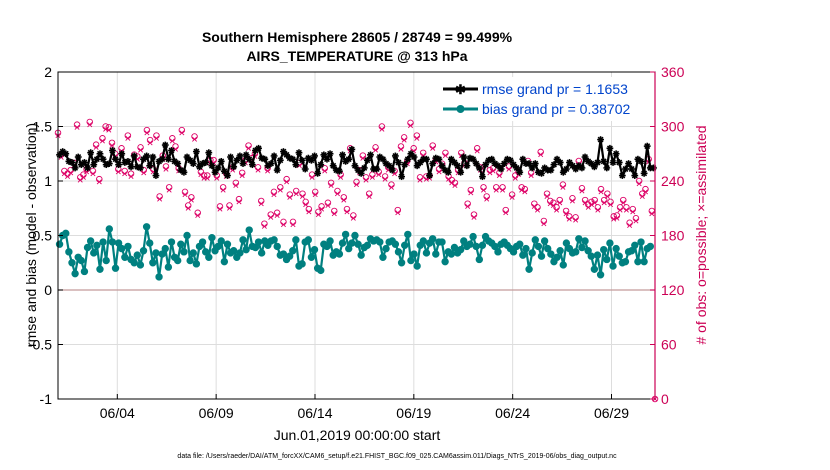 The image size is (830, 470). Describe the element at coordinates (46, 399) in the screenshot. I see `y-tick-label-left: -1` at that location.